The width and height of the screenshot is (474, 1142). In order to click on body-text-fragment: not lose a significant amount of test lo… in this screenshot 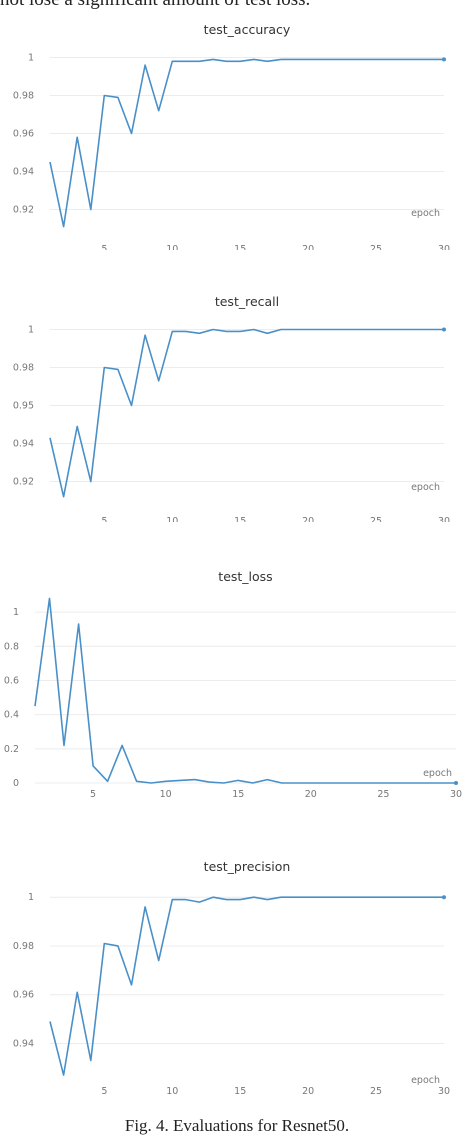, I will do `click(237, 5)`.